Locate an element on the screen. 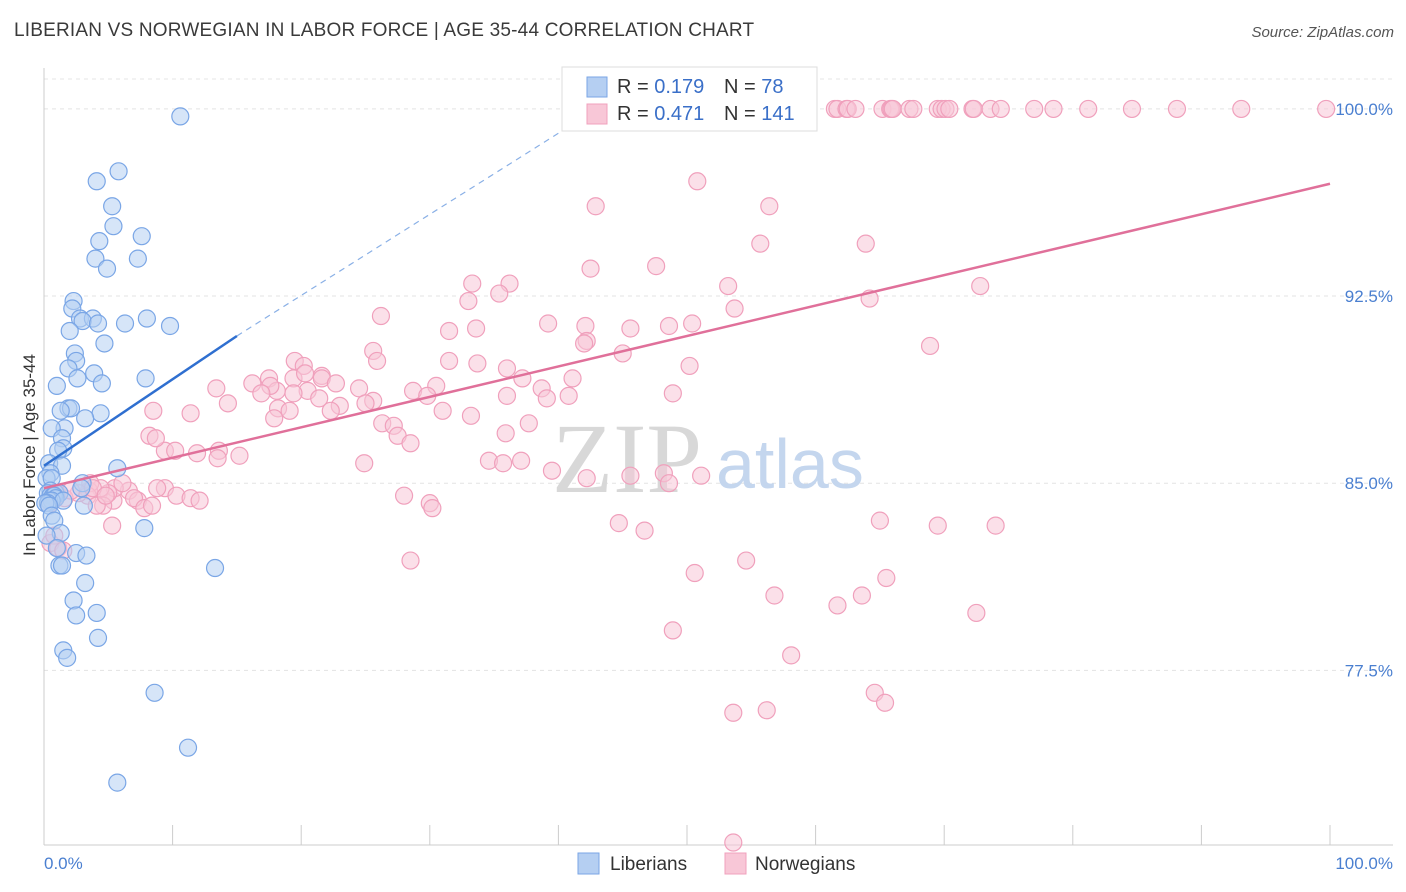  x-tick-label-min: 0.0% is located at coordinates (63, 863).